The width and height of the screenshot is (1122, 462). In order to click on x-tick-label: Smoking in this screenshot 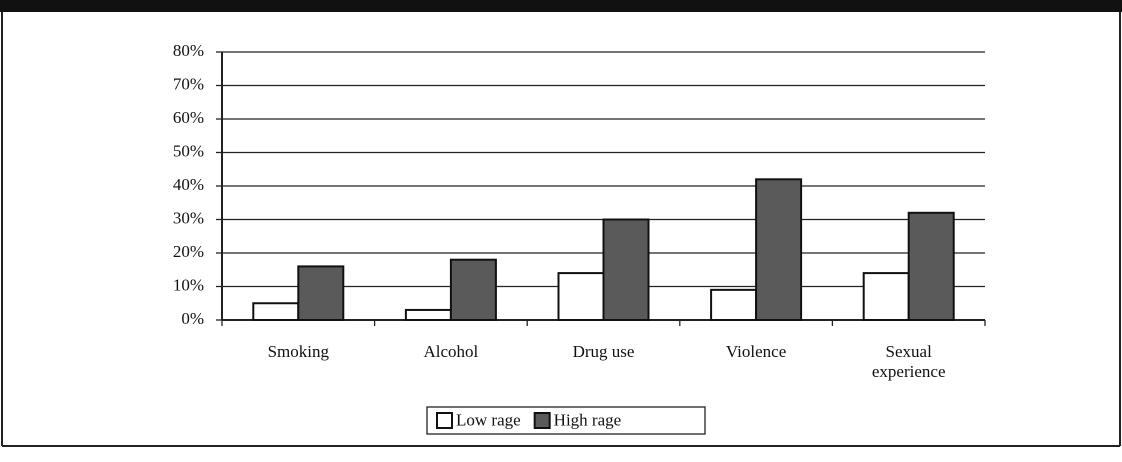, I will do `click(298, 351)`.